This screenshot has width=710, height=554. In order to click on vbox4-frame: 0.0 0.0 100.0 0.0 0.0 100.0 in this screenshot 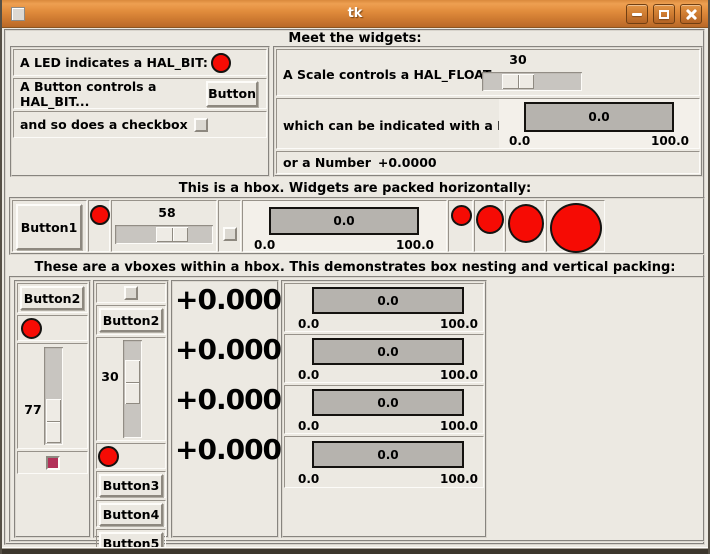, I will do `click(384, 409)`.